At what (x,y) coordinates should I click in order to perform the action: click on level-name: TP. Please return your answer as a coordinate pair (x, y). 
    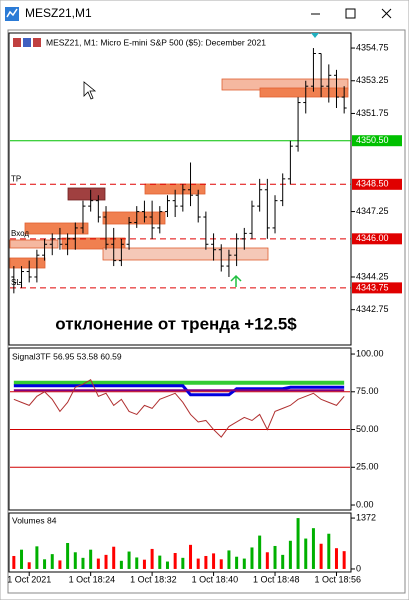
    Looking at the image, I should click on (16, 178).